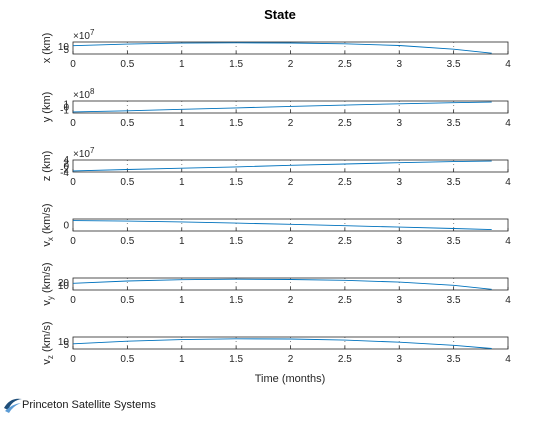 Image resolution: width=560 pixels, height=421 pixels. Describe the element at coordinates (50, 298) in the screenshot. I see `y-label-subscript: y` at that location.